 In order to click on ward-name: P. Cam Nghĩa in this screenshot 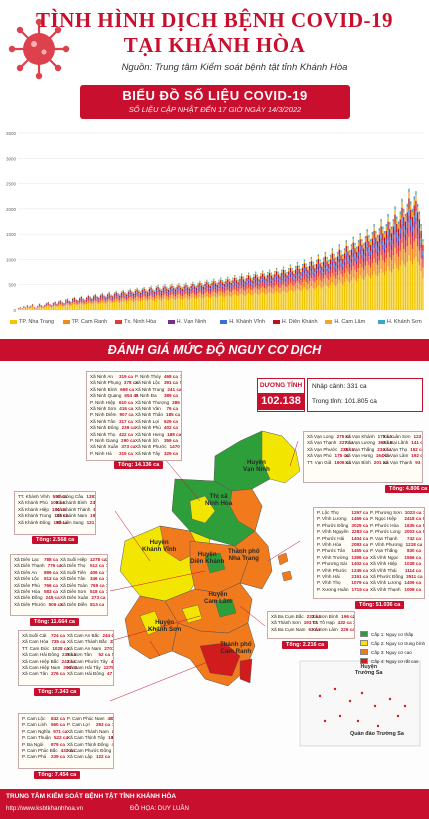, I will do `click(36, 731)`.